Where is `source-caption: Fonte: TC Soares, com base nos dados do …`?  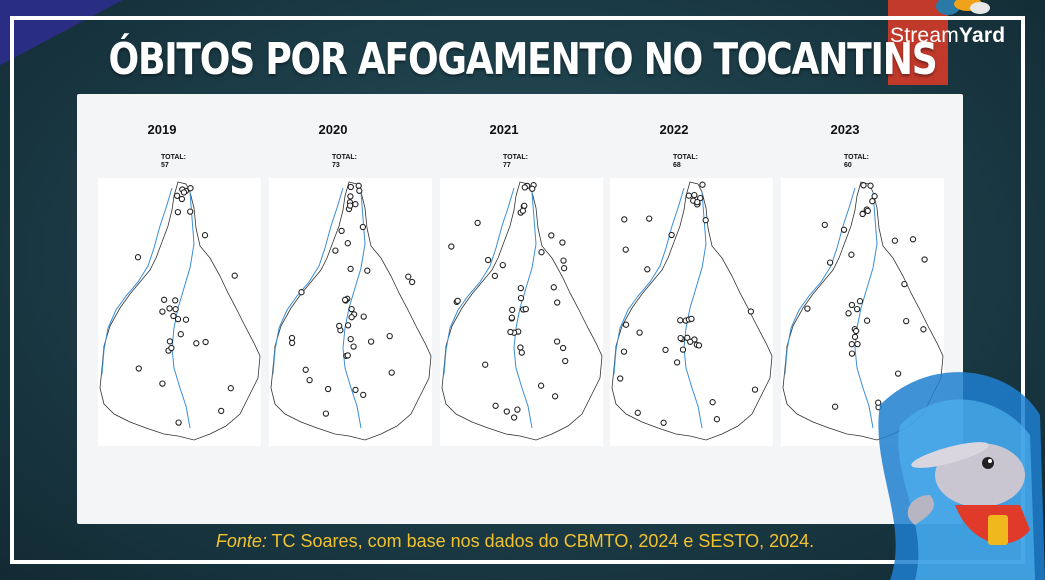
source-caption: Fonte: TC Soares, com base nos dados do … is located at coordinates (515, 541).